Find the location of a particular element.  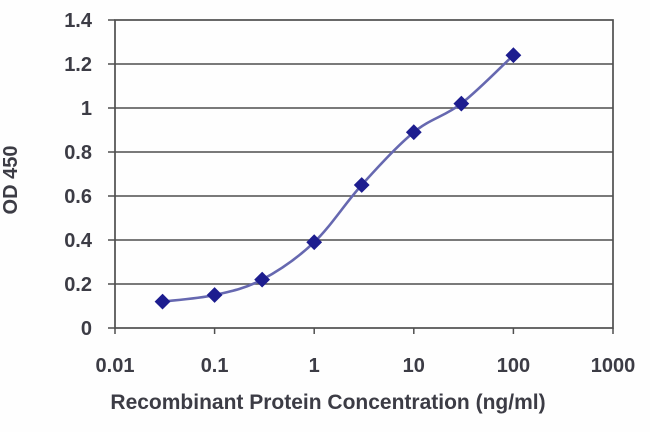

y-tick-label: 0.6 is located at coordinates (78, 197).